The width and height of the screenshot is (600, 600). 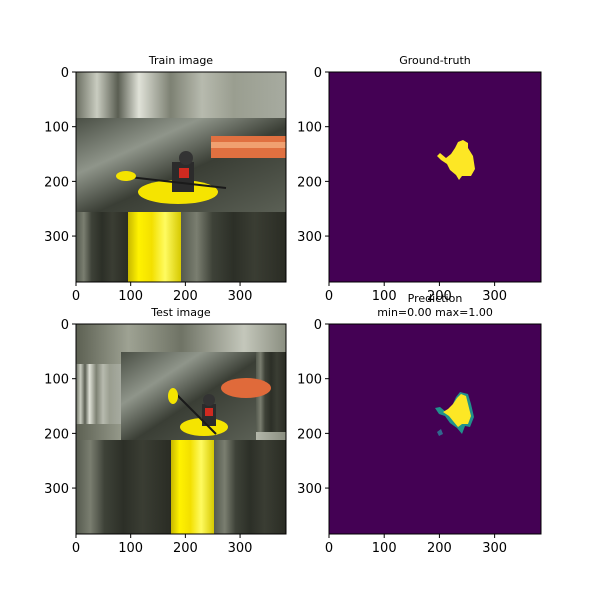 What do you see at coordinates (440, 432) in the screenshot?
I see `prediction-spot` at bounding box center [440, 432].